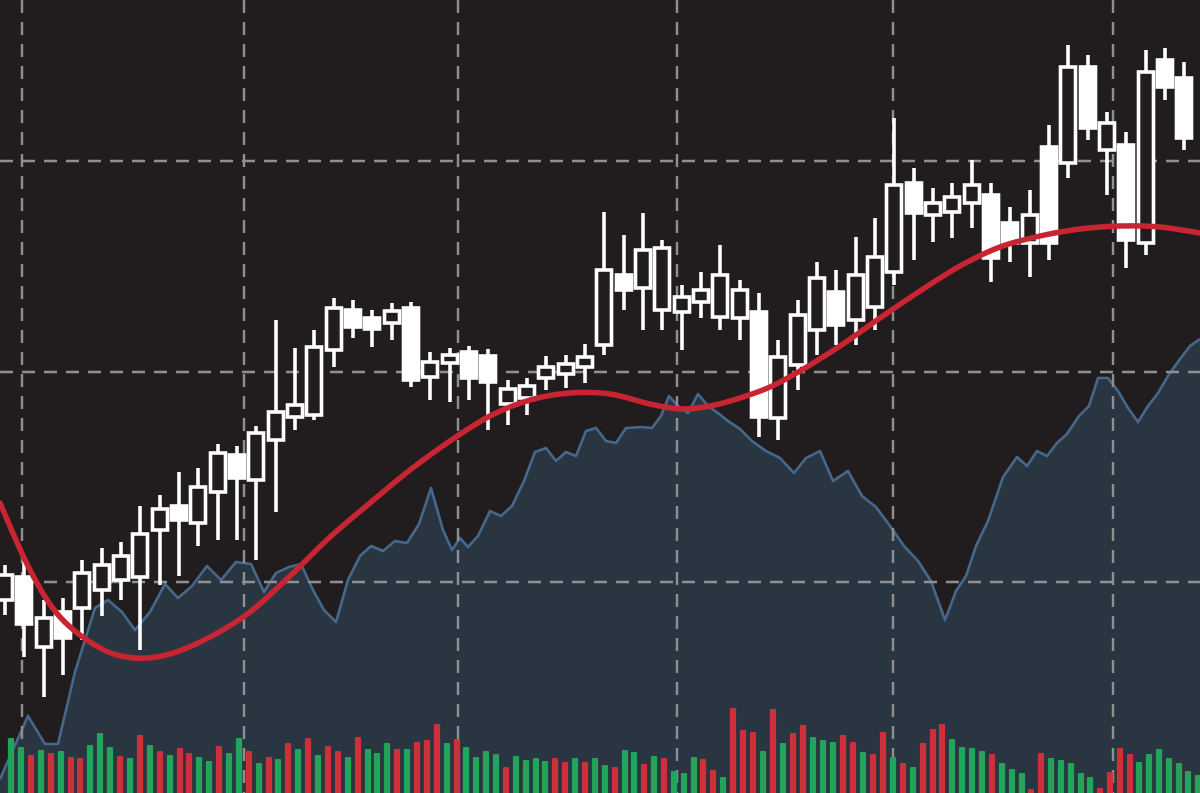 Image resolution: width=1200 pixels, height=793 pixels. I want to click on volume-bars-layer, so click(603, 750).